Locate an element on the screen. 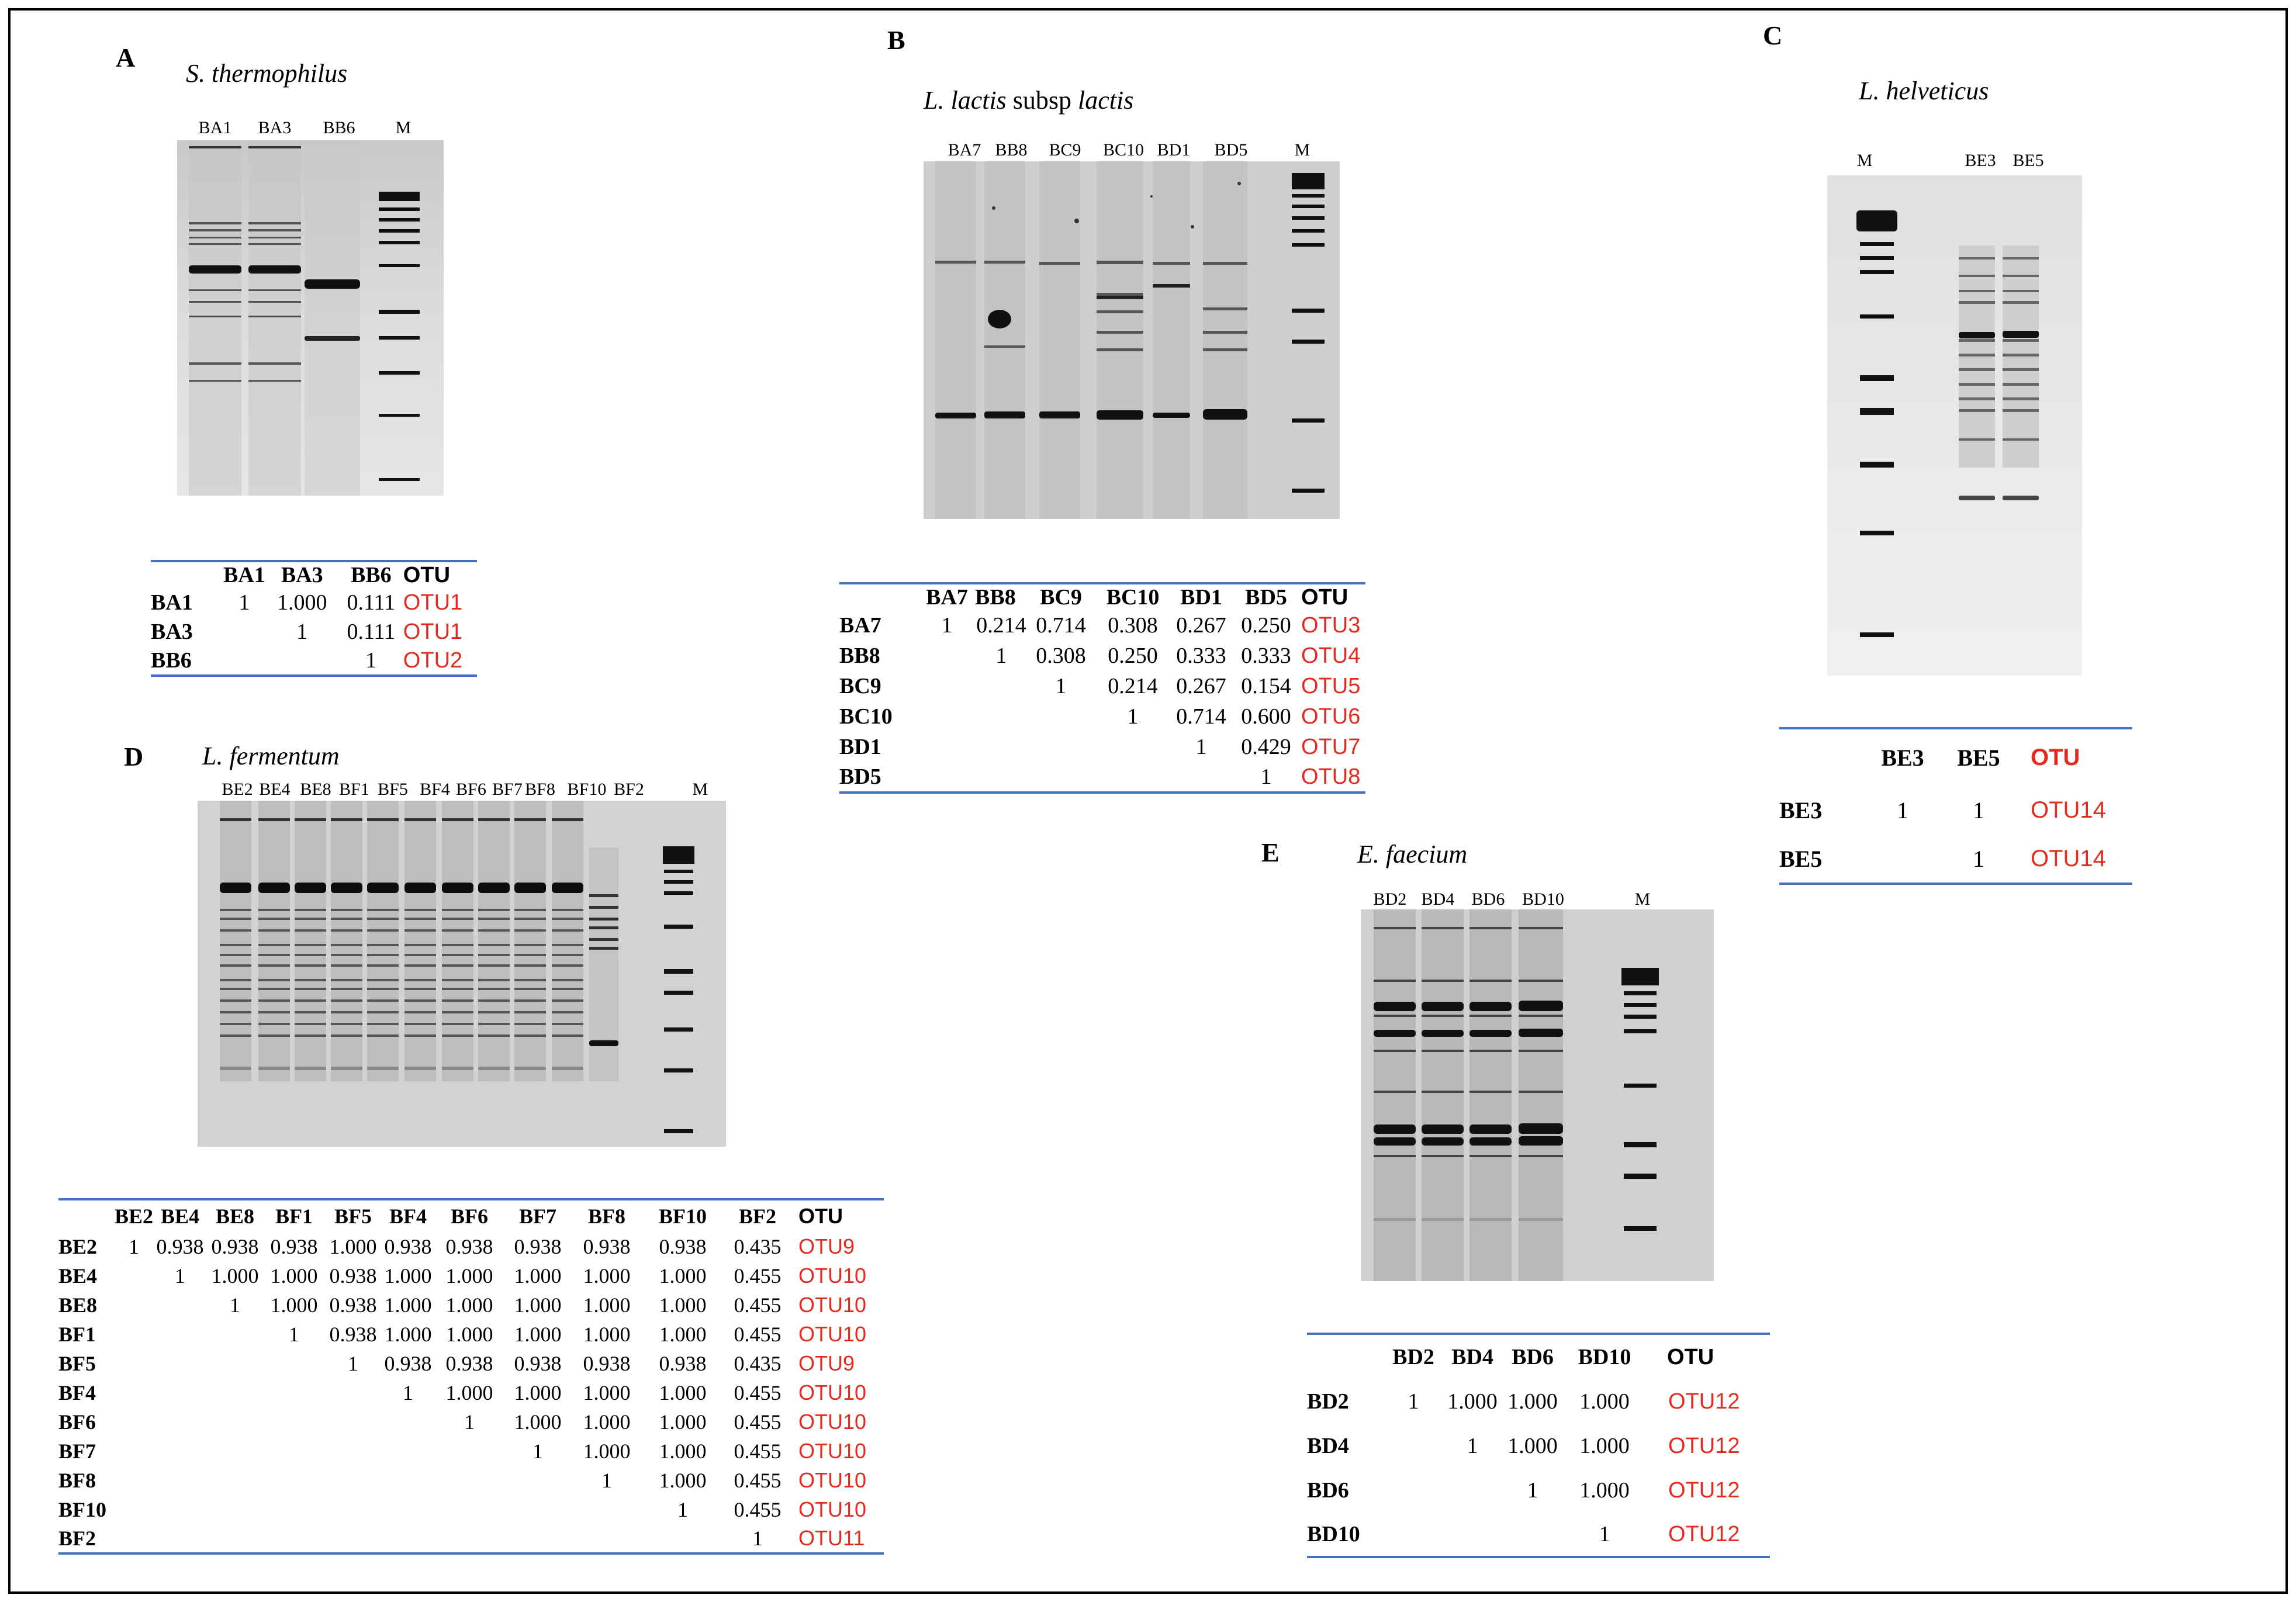  panel-e-label: E is located at coordinates (1270, 852).